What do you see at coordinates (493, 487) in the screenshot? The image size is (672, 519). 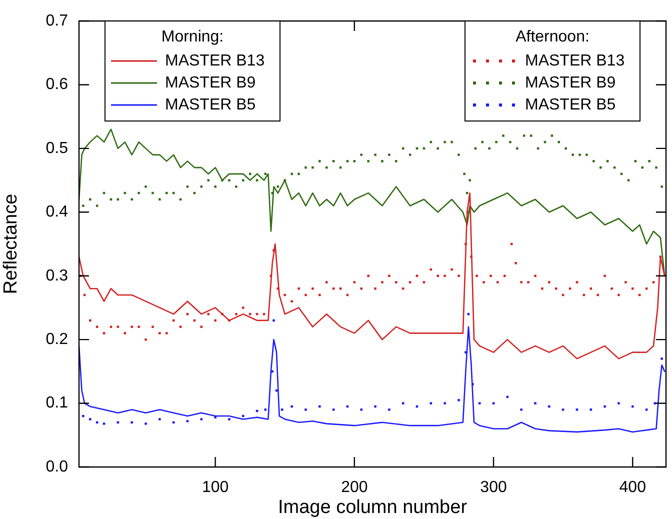 I see `x-tick-label: 300` at bounding box center [493, 487].